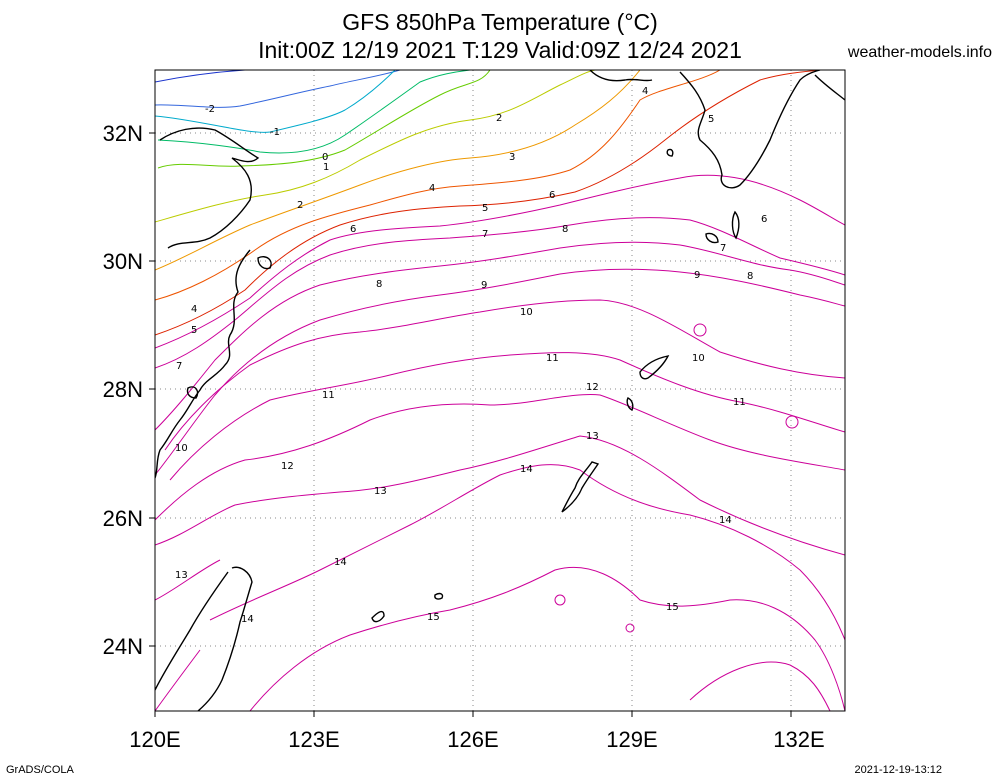 Image resolution: width=1000 pixels, height=779 pixels. What do you see at coordinates (654, 367) in the screenshot?
I see `island-amami` at bounding box center [654, 367].